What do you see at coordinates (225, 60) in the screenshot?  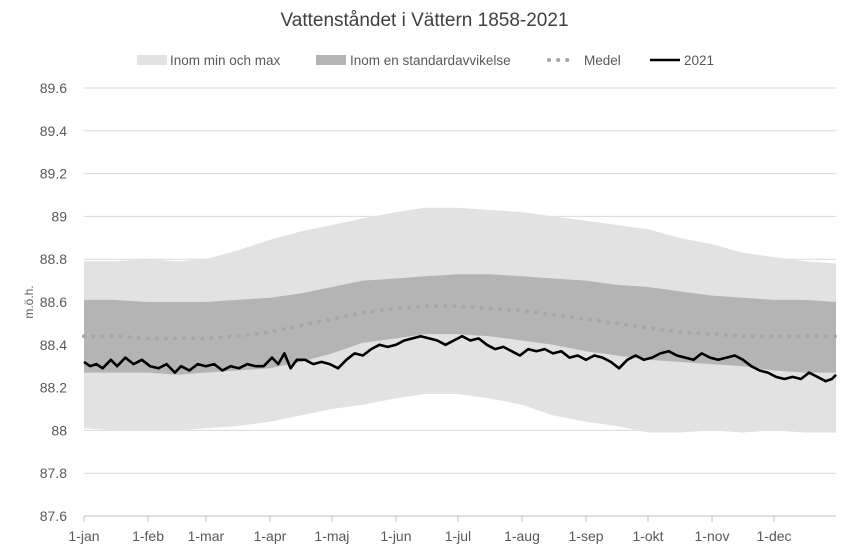 I see `legend-label: Inom min och max` at bounding box center [225, 60].